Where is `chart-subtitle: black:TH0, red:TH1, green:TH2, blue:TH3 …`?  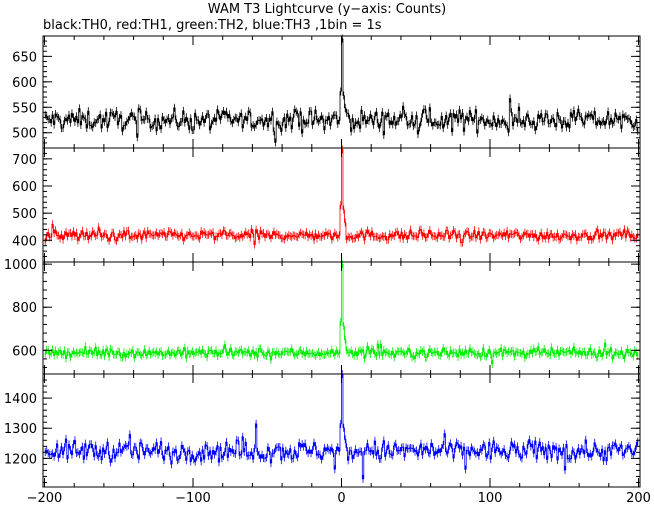 chart-subtitle: black:TH0, red:TH1, green:TH2, blue:TH3 … is located at coordinates (212, 25).